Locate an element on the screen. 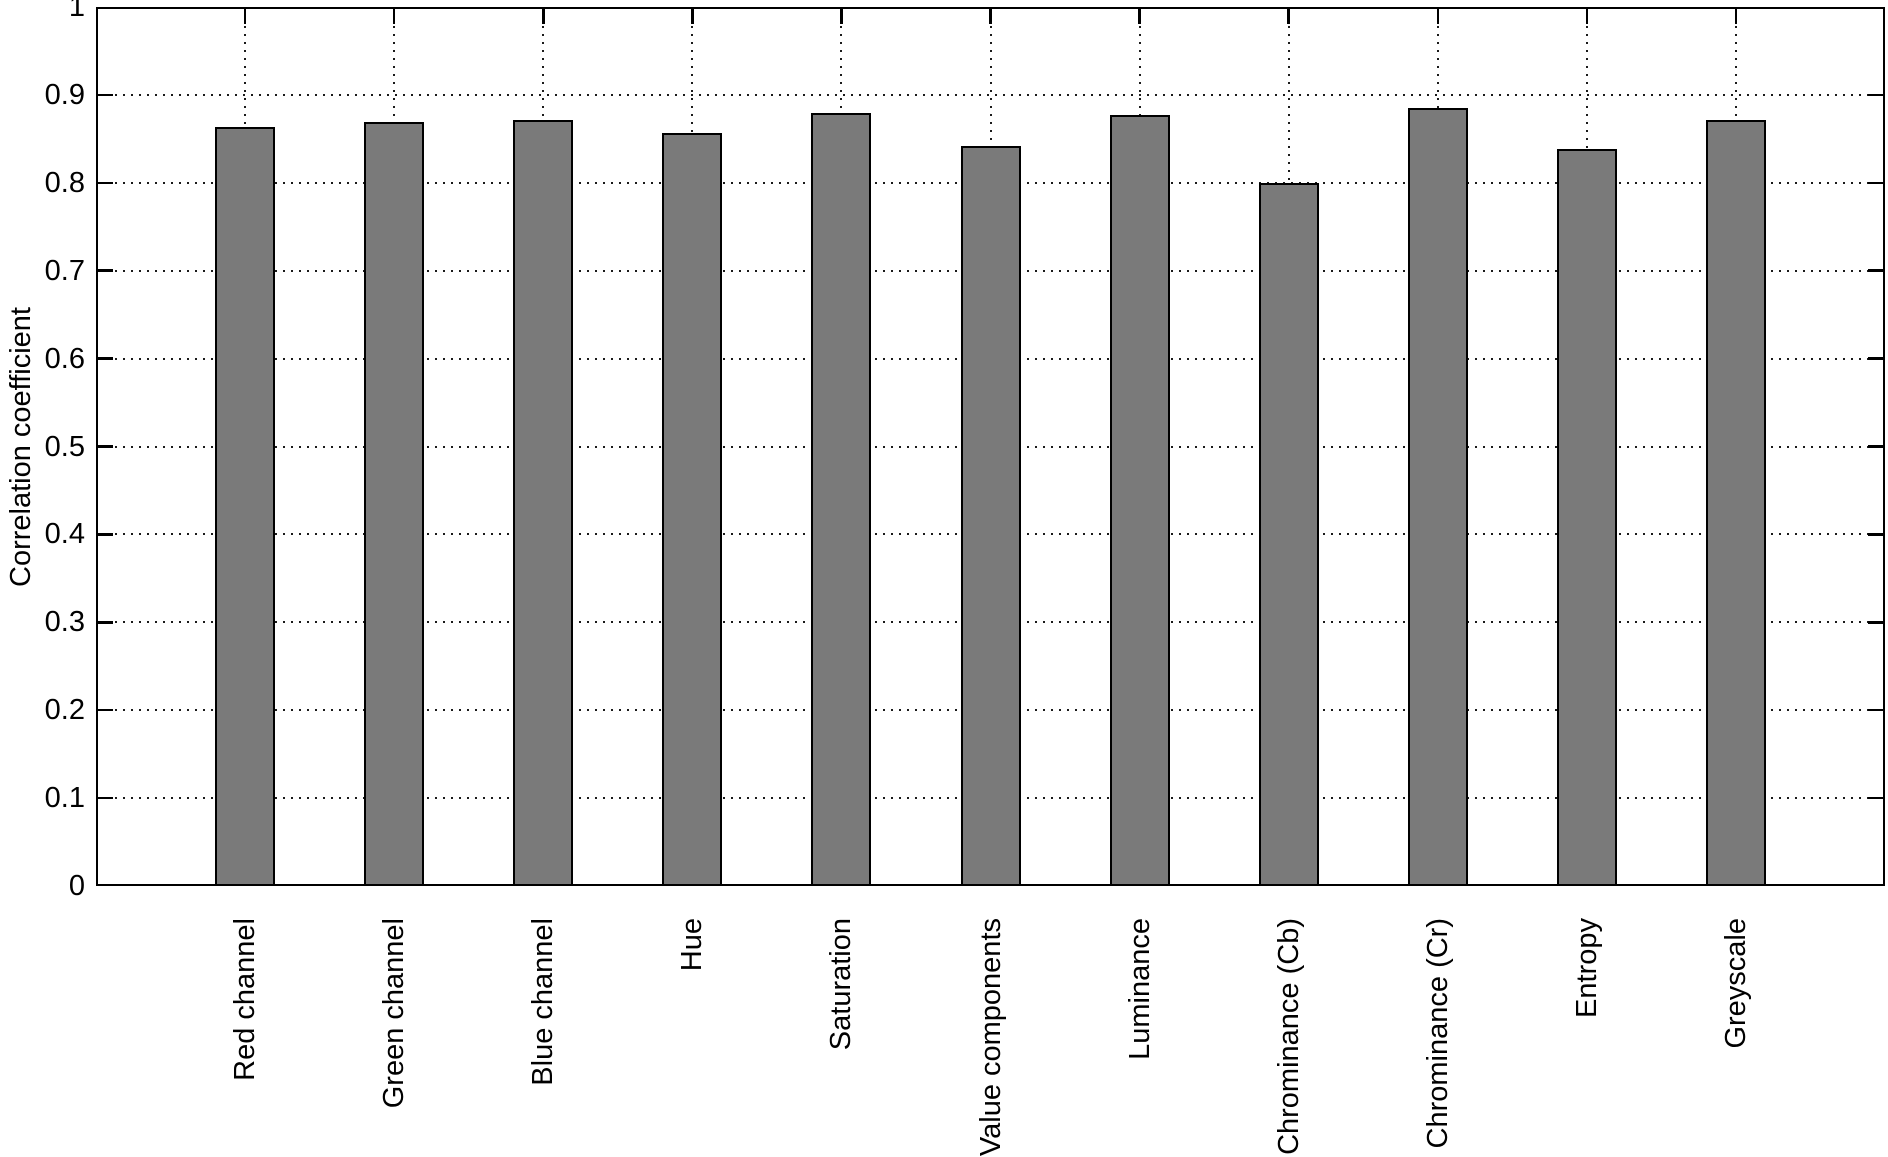  x-tick-label: Value components is located at coordinates (990, 1037).